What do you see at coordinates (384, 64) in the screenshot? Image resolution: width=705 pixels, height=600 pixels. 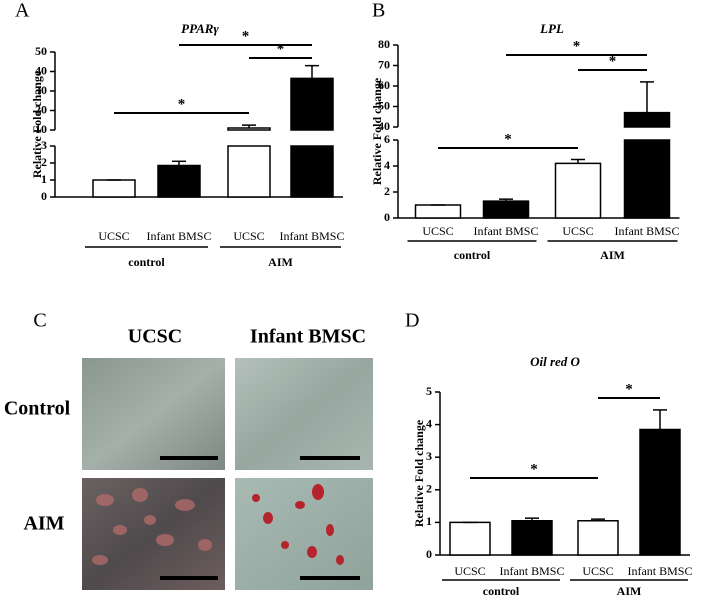 I see `y-tick-label: 70` at bounding box center [384, 64].